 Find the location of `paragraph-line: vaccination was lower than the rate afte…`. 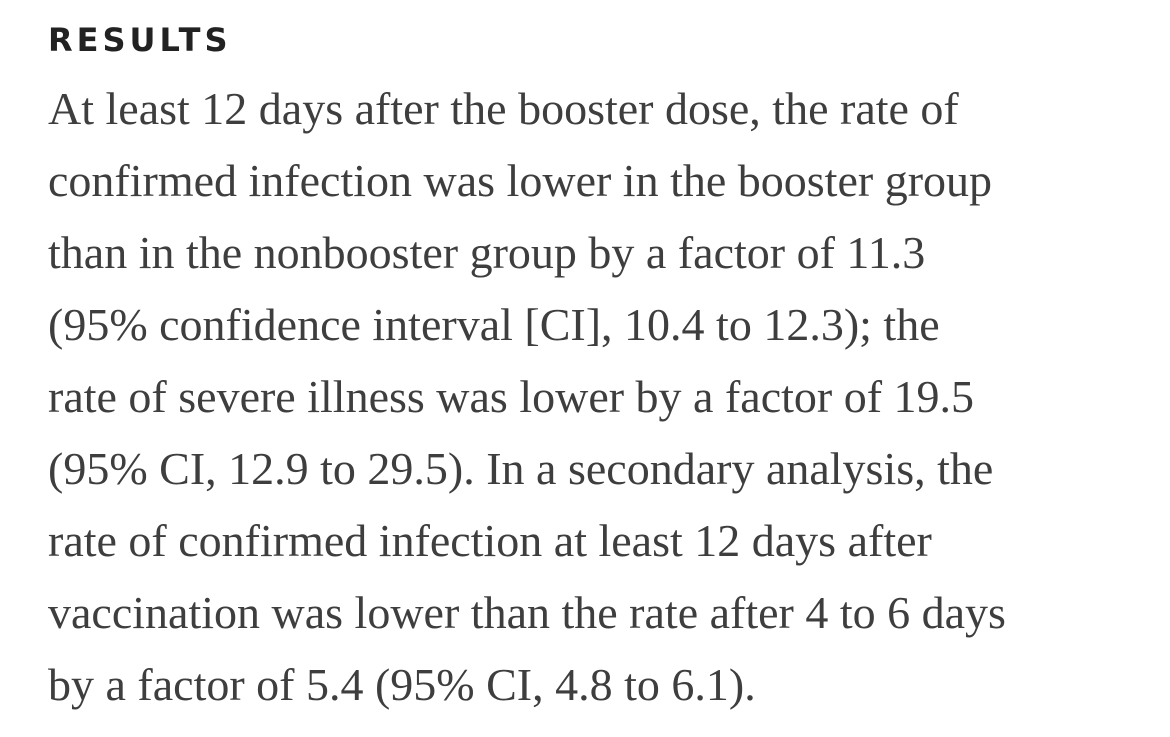

paragraph-line: vaccination was lower than the rate afte… is located at coordinates (527, 612).